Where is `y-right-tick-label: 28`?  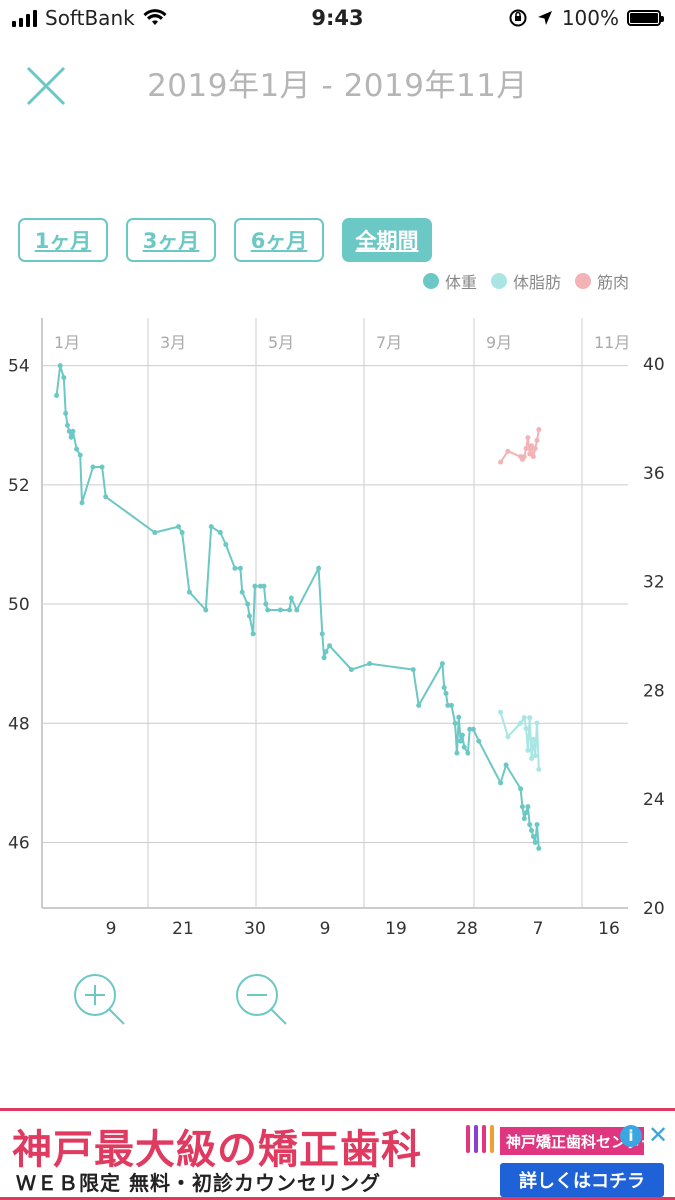 y-right-tick-label: 28 is located at coordinates (654, 691).